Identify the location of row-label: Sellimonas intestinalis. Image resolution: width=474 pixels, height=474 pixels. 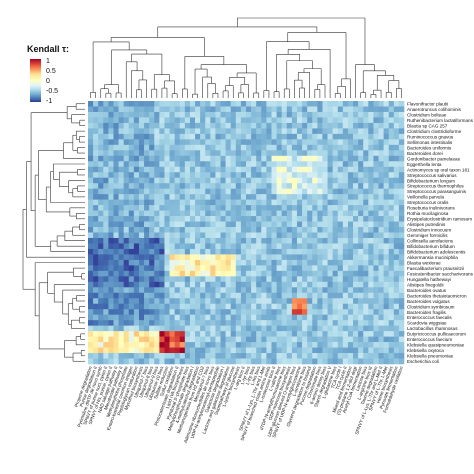
(430, 142).